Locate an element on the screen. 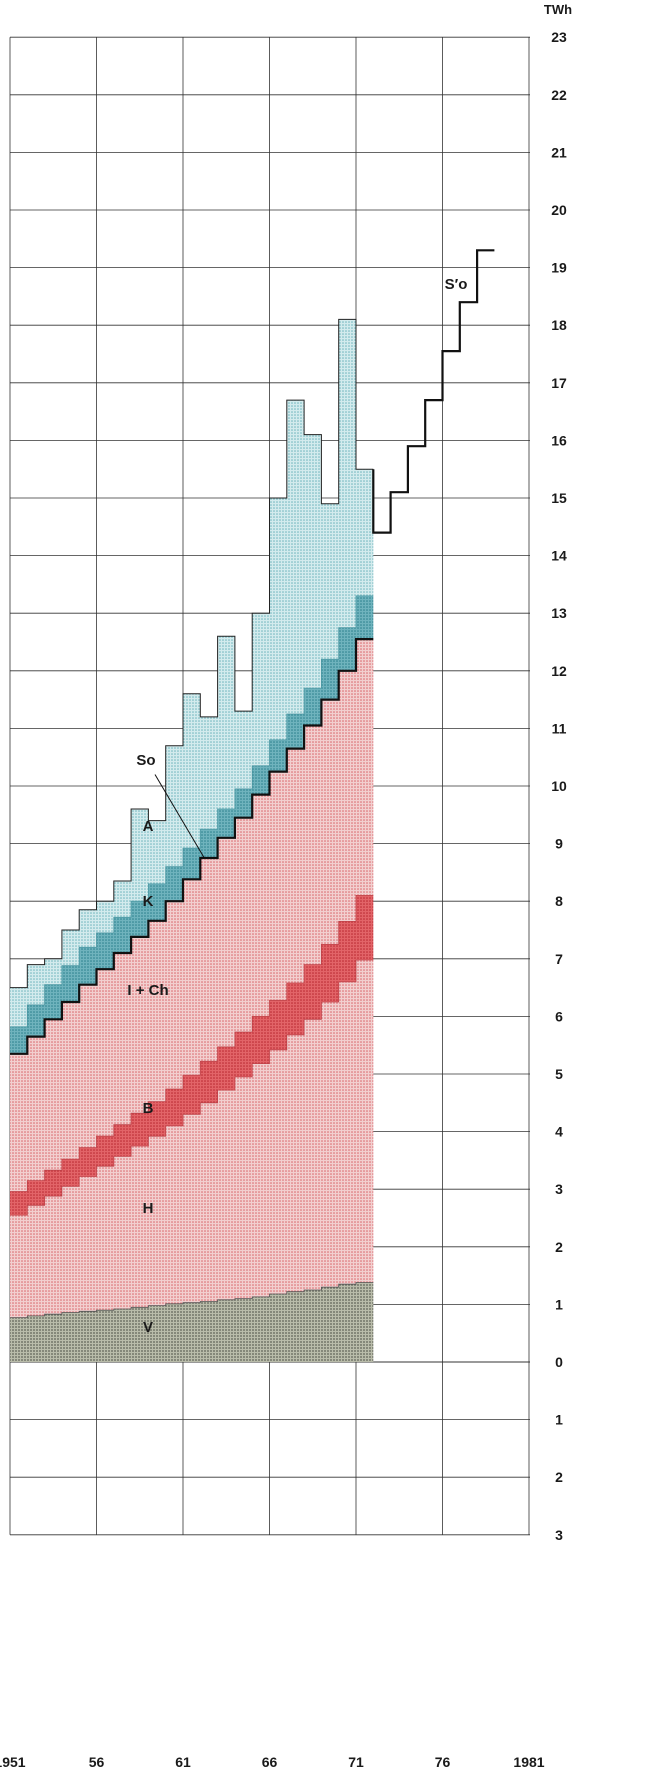 The width and height of the screenshot is (664, 1772). y-tick-label: 7 is located at coordinates (559, 959).